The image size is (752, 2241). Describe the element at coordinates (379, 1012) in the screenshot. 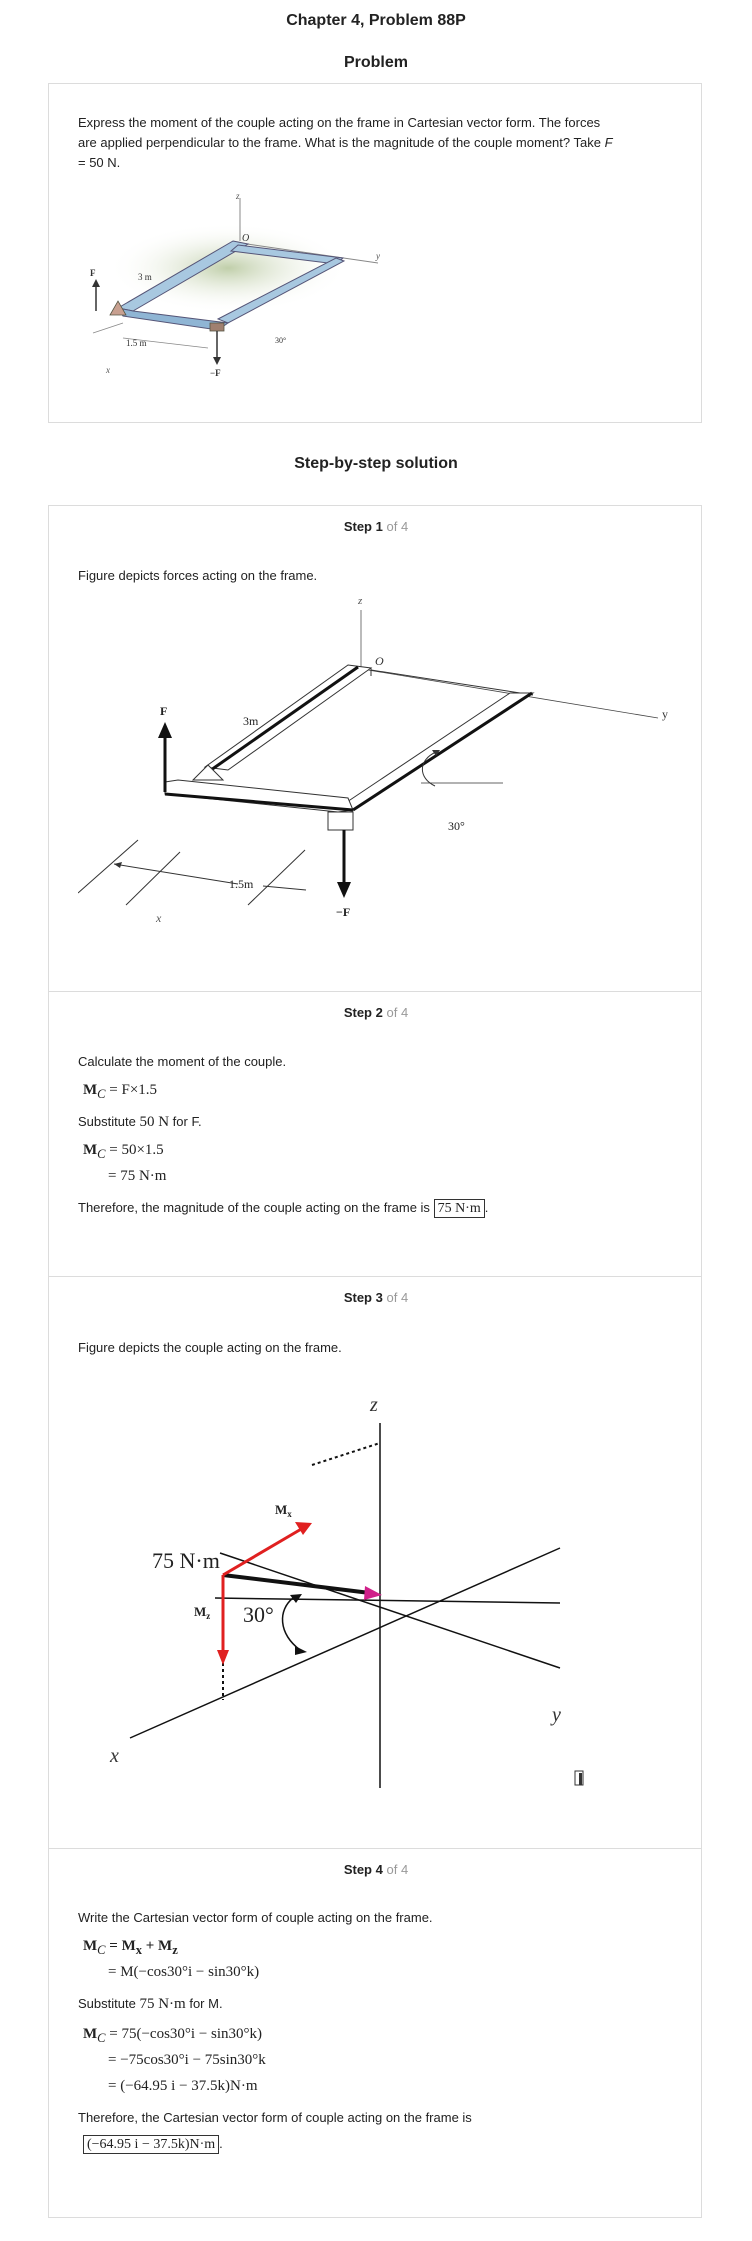

I see `step-2-num: 2` at that location.